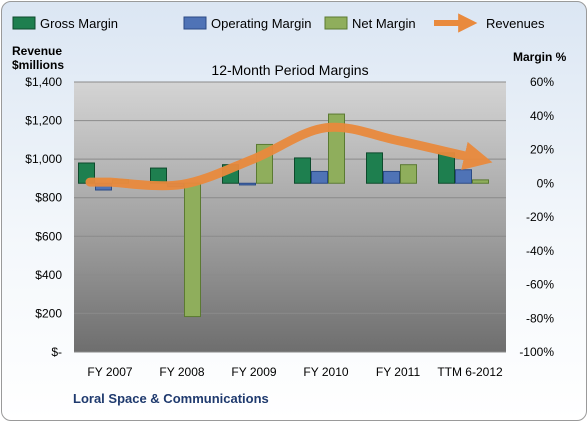  Describe the element at coordinates (43, 159) in the screenshot. I see `left-tick-label: $1,000` at that location.